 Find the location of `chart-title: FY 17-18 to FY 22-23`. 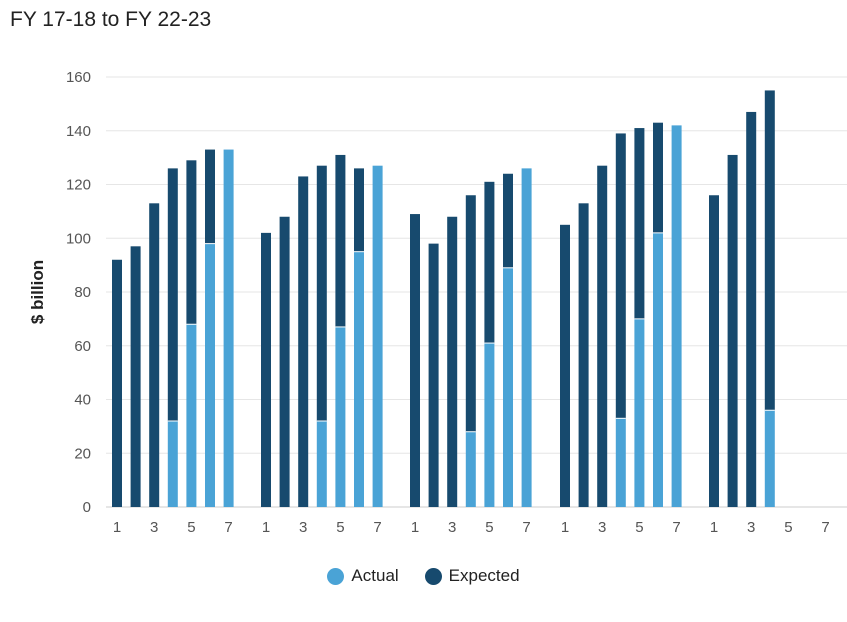

chart-title: FY 17-18 to FY 22-23 is located at coordinates (111, 19).